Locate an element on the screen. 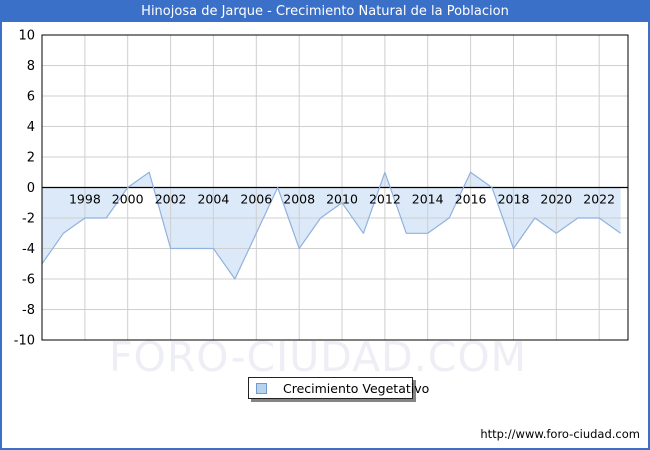 This screenshot has width=650, height=450. legend-box: Crecimiento Vegetativo is located at coordinates (338, 388).